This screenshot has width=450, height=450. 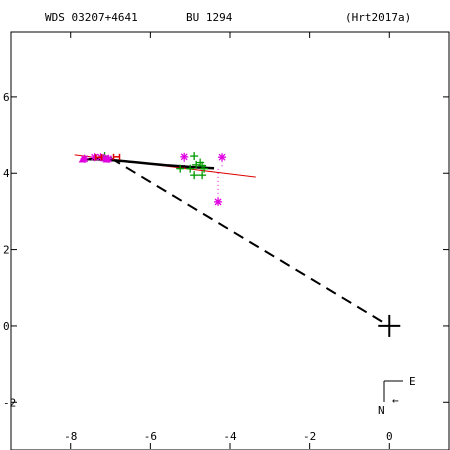 What do you see at coordinates (6, 173) in the screenshot?
I see `y-tick-label: 4` at bounding box center [6, 173].